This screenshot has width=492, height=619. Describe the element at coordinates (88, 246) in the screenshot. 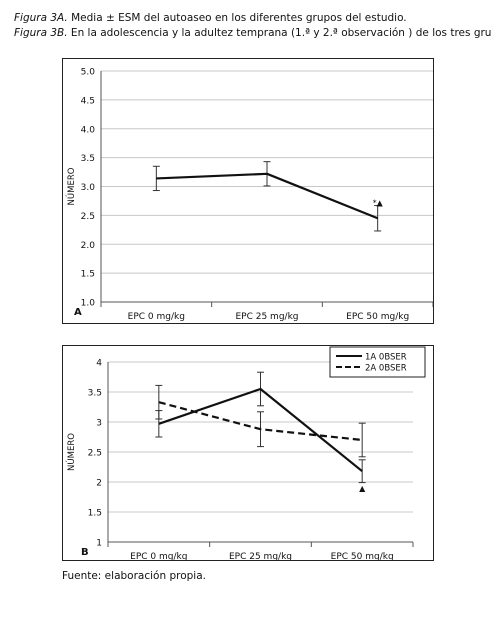

I see `y-tick-label: 2.0` at that location.